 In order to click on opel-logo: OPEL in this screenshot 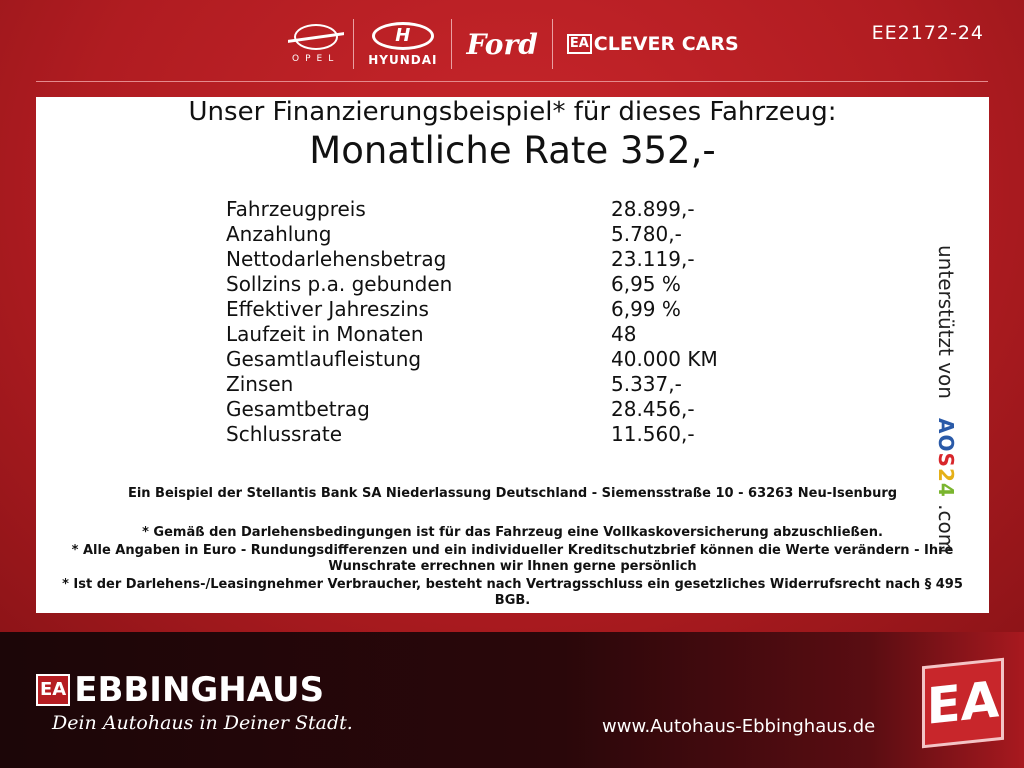, I will do `click(315, 44)`.